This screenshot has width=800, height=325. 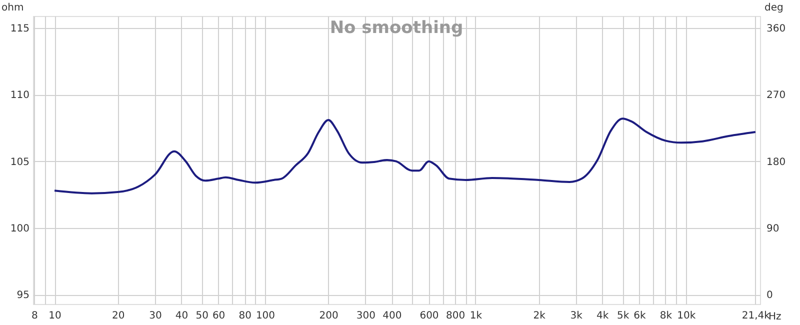 I want to click on x-tick-label: 5k, so click(x=623, y=316).